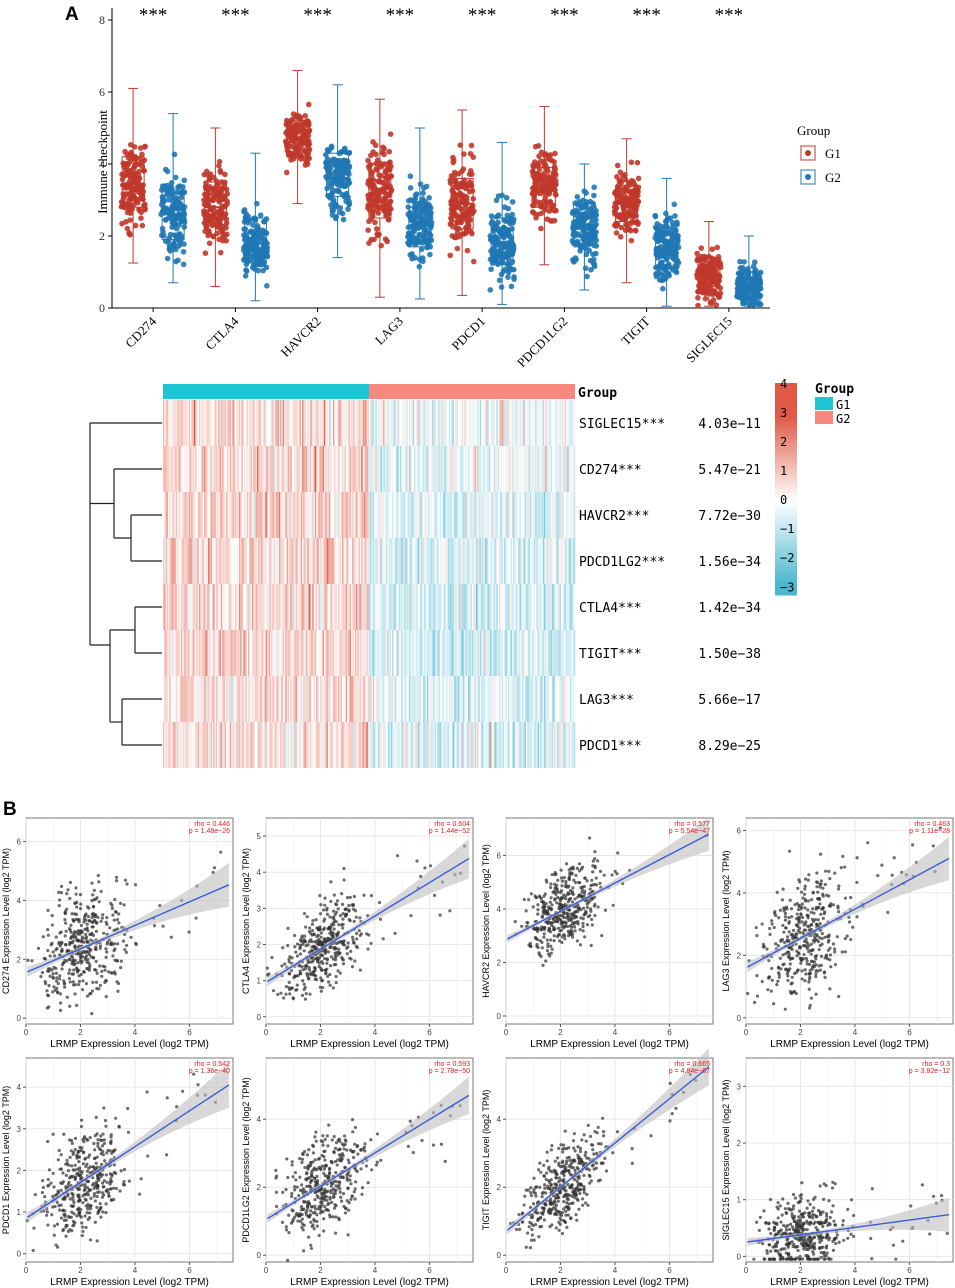 The image size is (955, 1288). What do you see at coordinates (369, 561) in the screenshot?
I see `heatmap-row` at bounding box center [369, 561].